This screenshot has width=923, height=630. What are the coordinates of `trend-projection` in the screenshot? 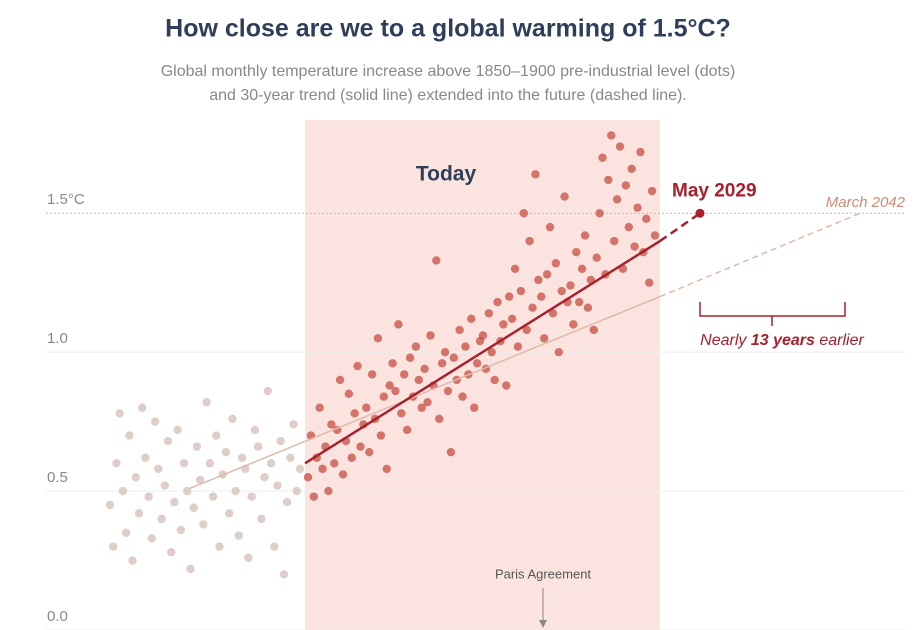 It's located at (760, 255).